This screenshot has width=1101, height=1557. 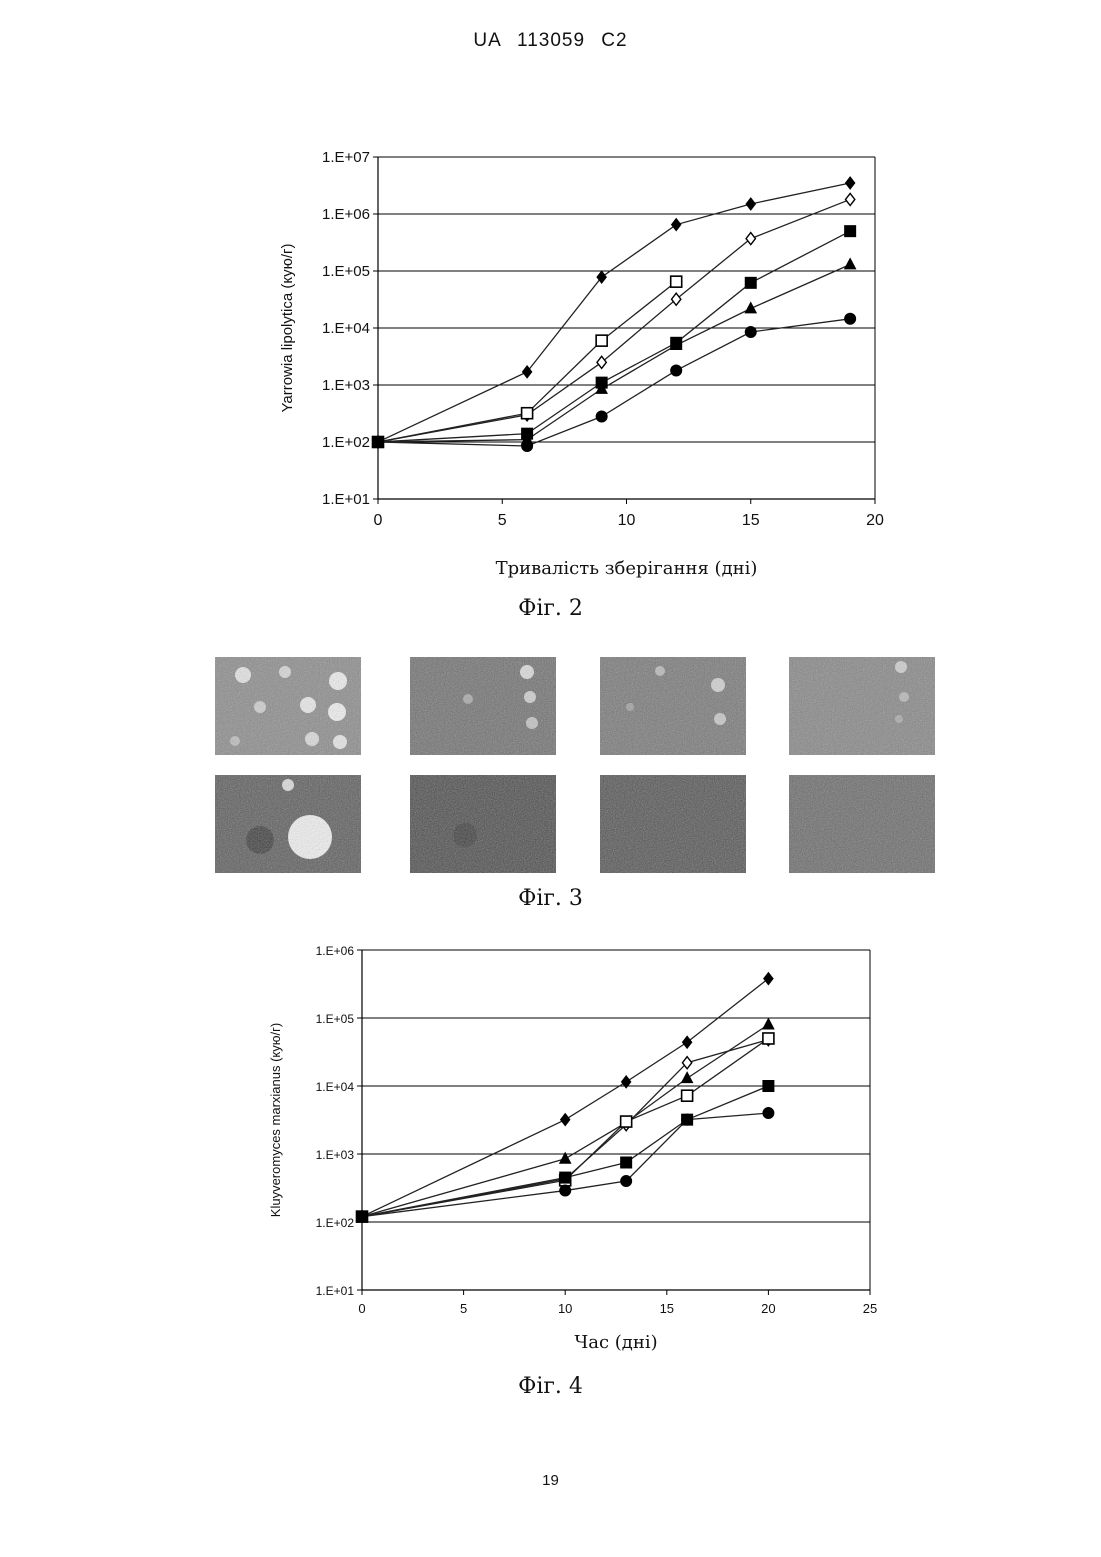 I want to click on plate-image-row2-col2, so click(x=483, y=824).